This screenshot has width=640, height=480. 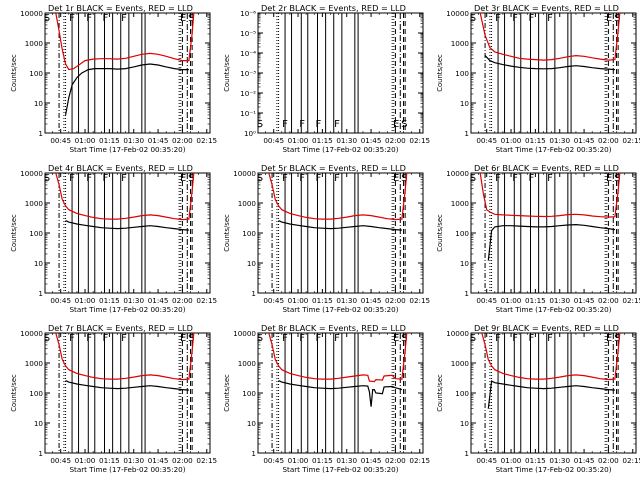 I want to click on panel-title: Det 8r BLACK = Events, RED = LLD, so click(x=333, y=328).